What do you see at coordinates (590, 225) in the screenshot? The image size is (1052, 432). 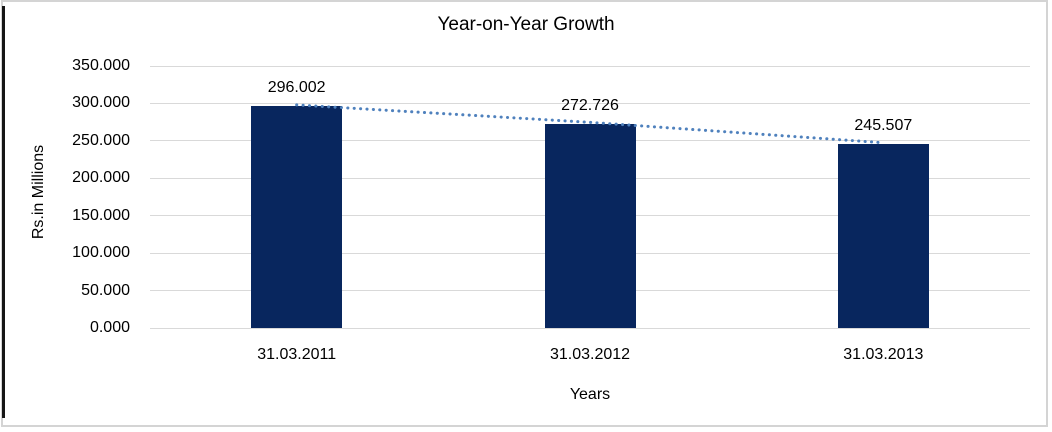 I see `bar-31.03.2012` at bounding box center [590, 225].